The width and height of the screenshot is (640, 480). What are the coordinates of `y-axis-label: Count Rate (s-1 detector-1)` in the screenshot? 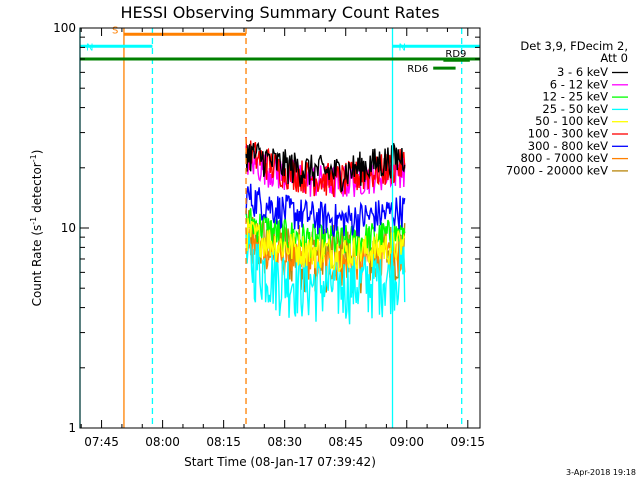 It's located at (36, 228).